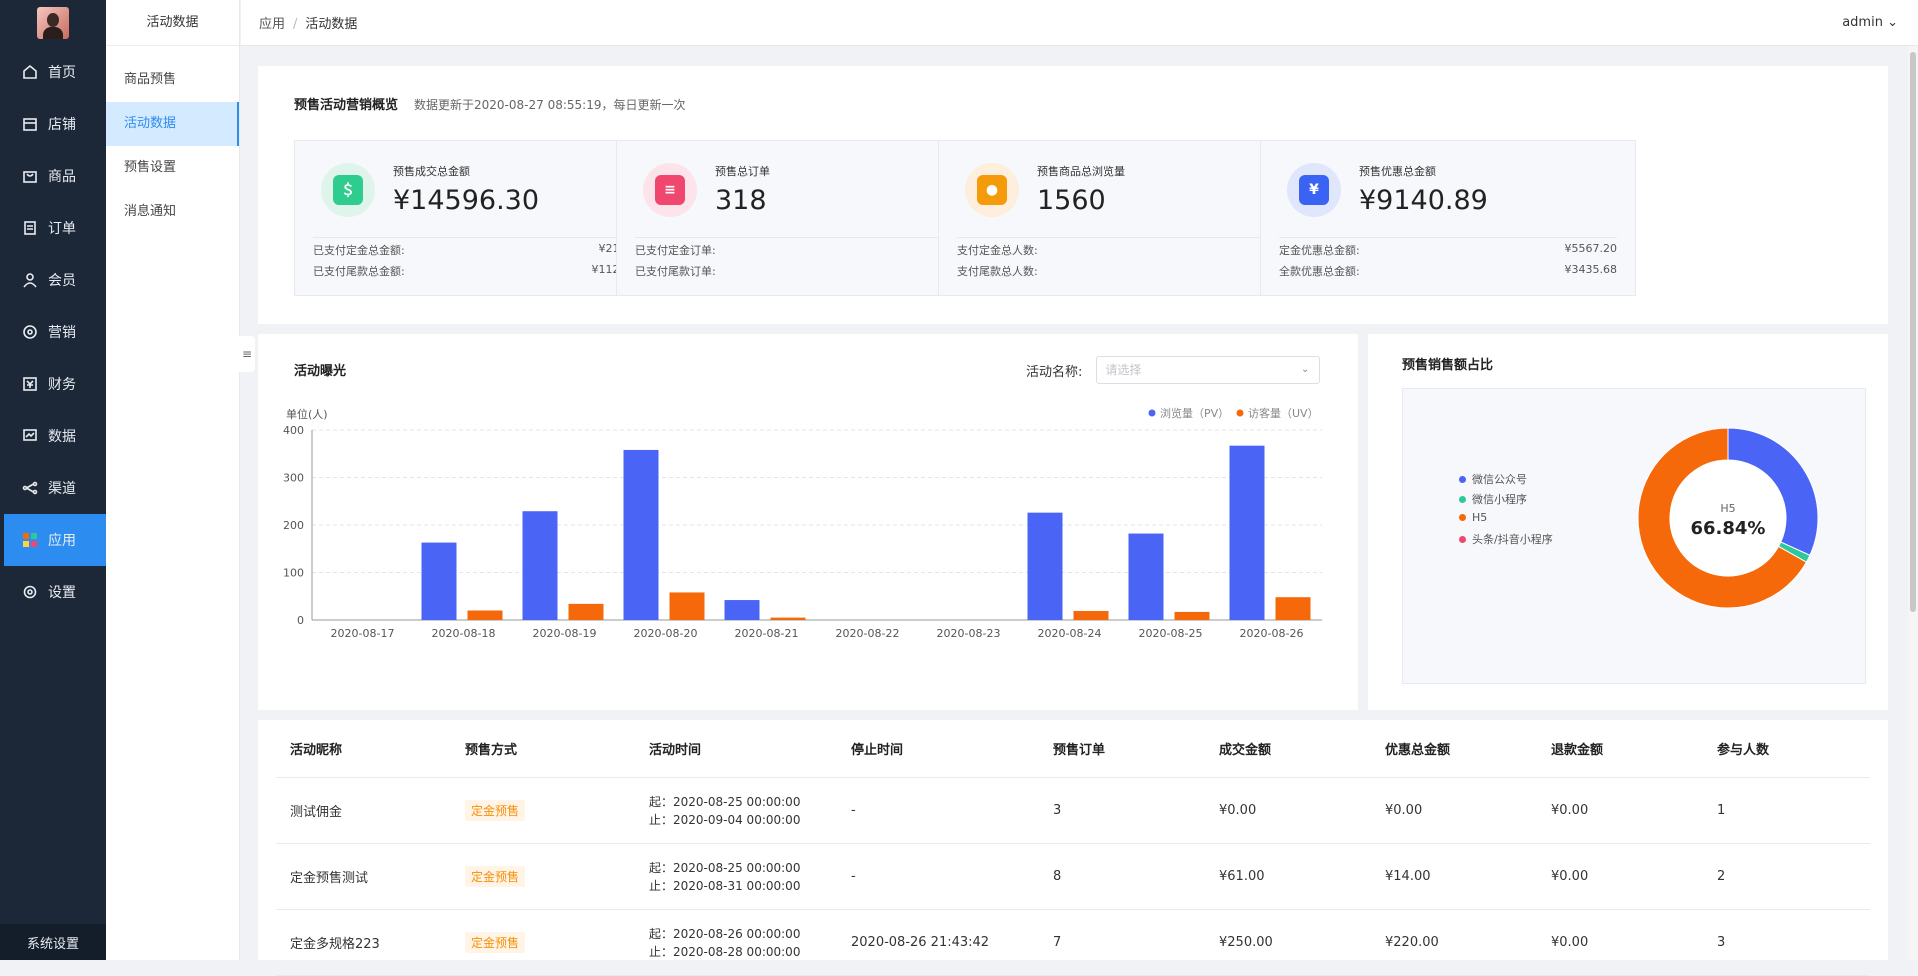 The height and width of the screenshot is (976, 1918). I want to click on system-settings-button: 系统设置, so click(53, 942).